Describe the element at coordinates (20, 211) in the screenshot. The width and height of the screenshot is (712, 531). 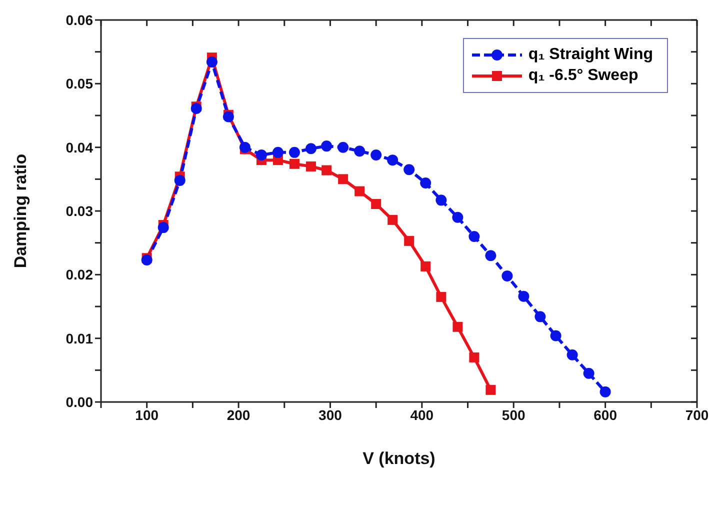
I see `y-axis-title: Damping ratio` at that location.